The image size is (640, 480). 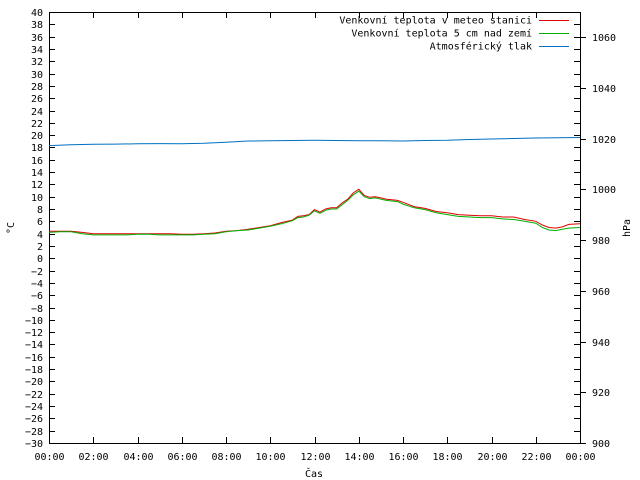 I want to click on y-tick-label: 40, so click(x=37, y=13).